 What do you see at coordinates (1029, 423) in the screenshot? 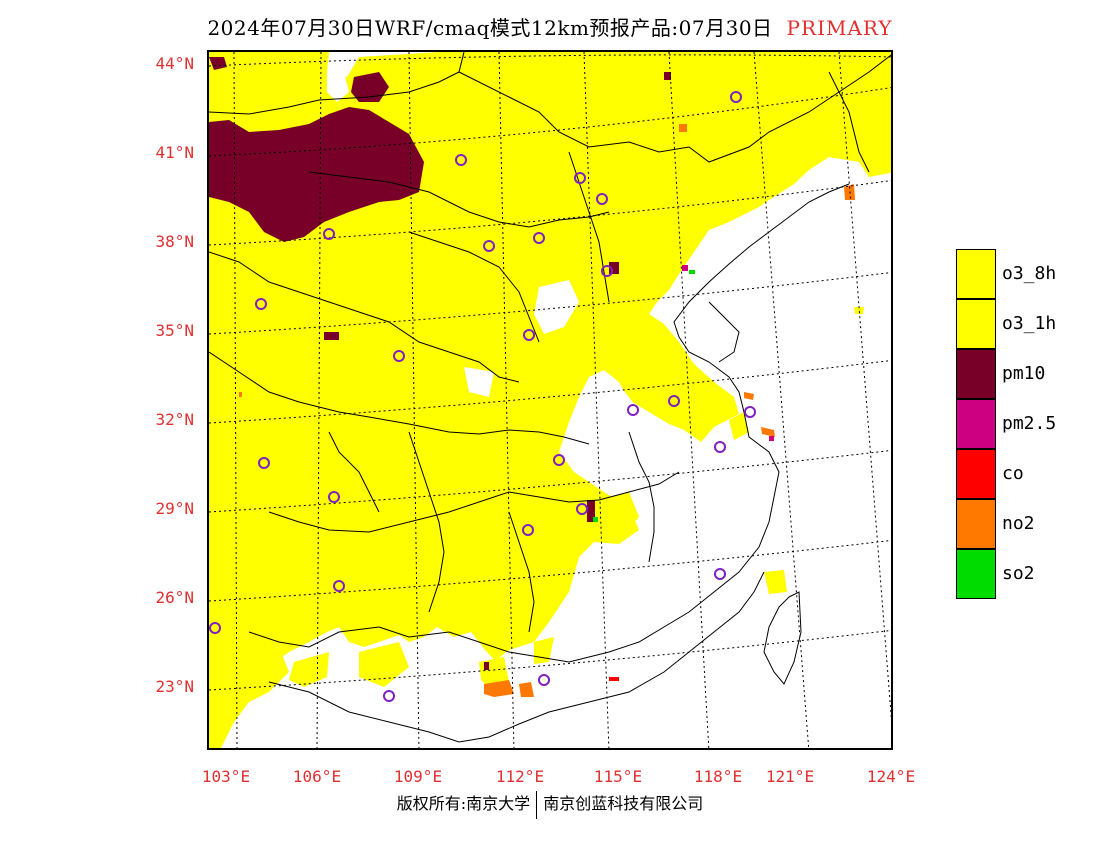
I see `legend-label: pm2.5` at bounding box center [1029, 423].